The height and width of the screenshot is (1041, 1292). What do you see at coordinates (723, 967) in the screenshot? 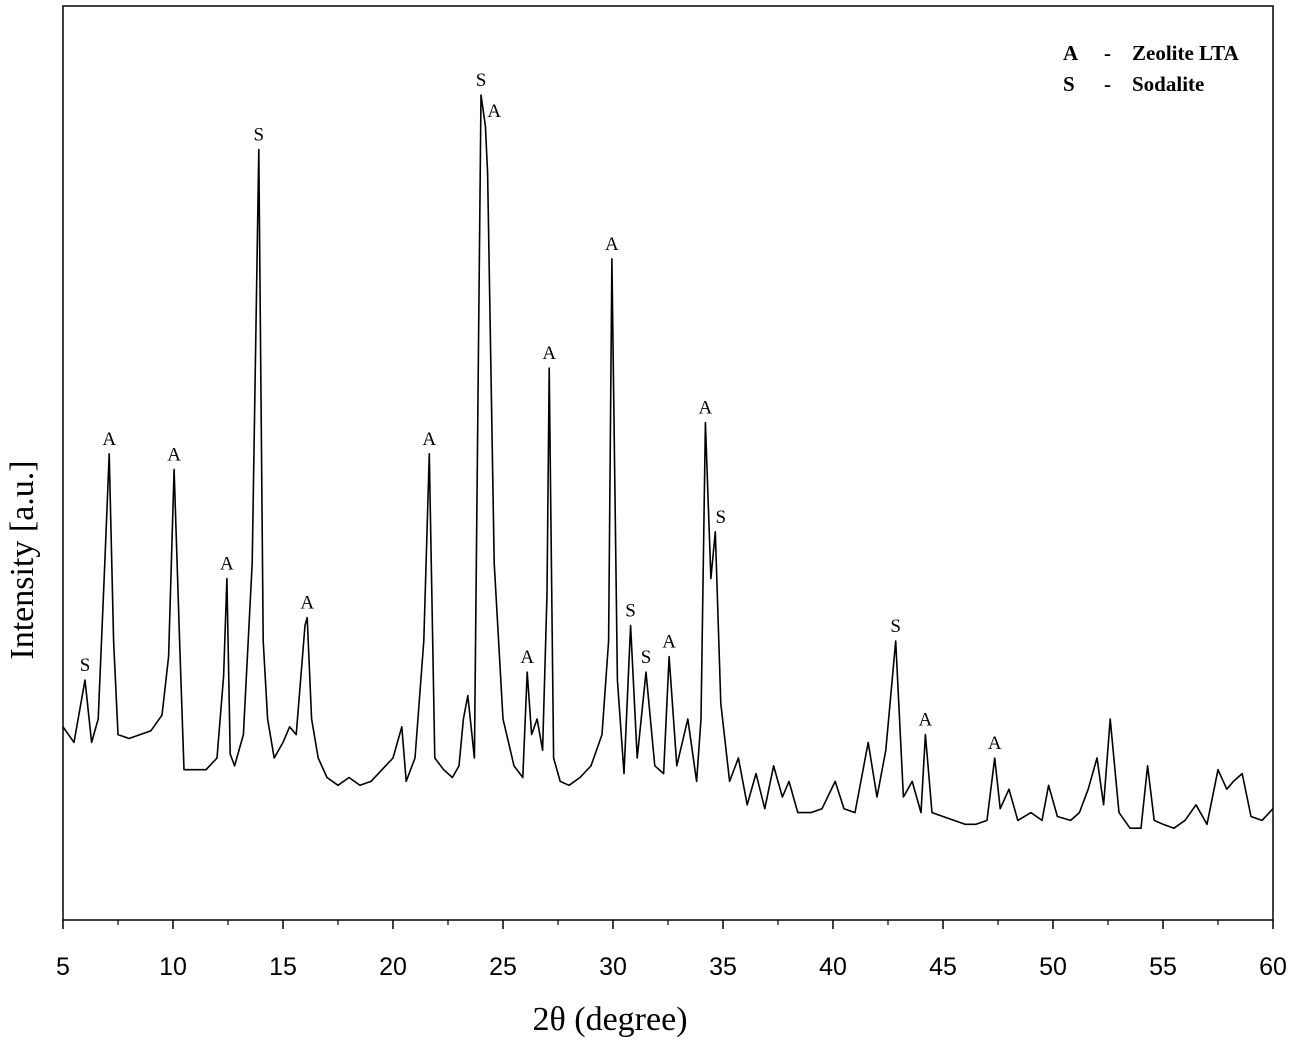
I see `x-tick-label: 35` at bounding box center [723, 967].